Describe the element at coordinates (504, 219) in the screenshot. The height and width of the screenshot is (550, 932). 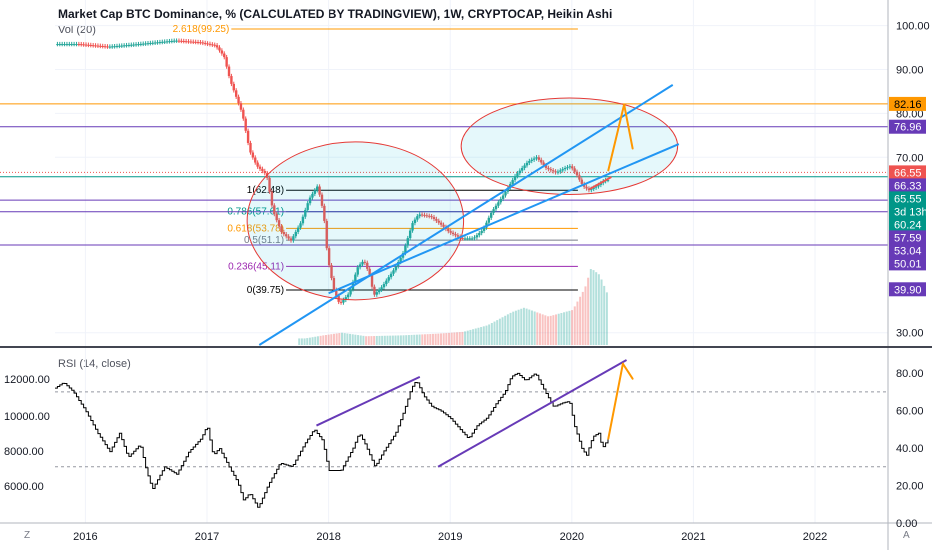
I see `channel-line` at that location.